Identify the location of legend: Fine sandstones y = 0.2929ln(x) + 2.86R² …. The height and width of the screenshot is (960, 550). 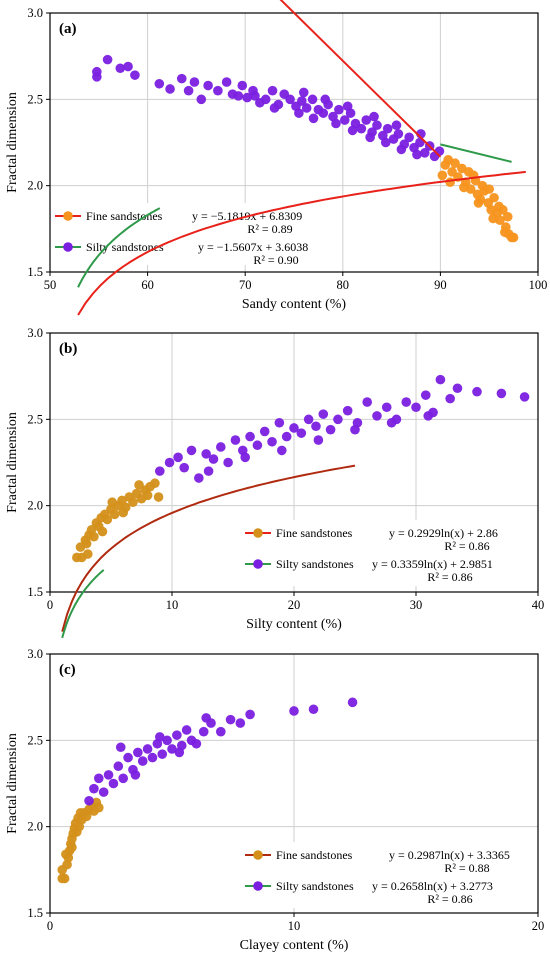
(388, 553).